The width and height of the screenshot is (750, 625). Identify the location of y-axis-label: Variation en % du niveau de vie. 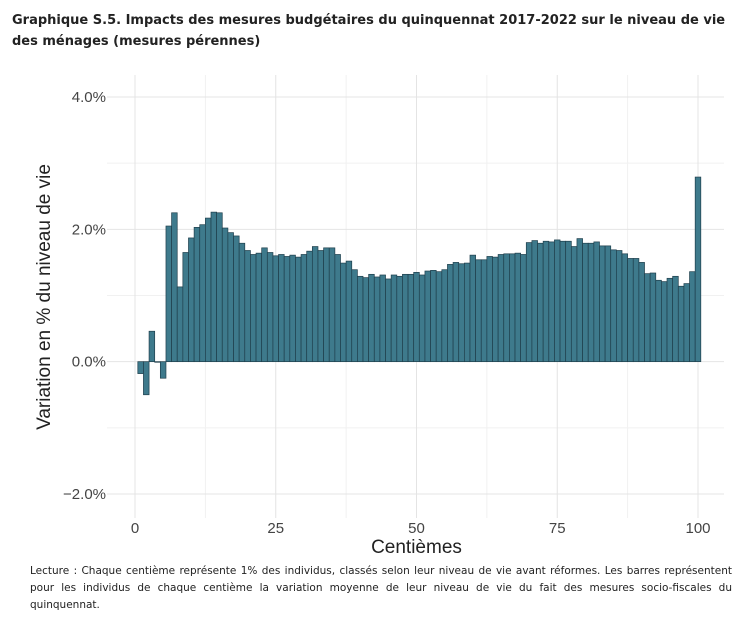
(44, 297).